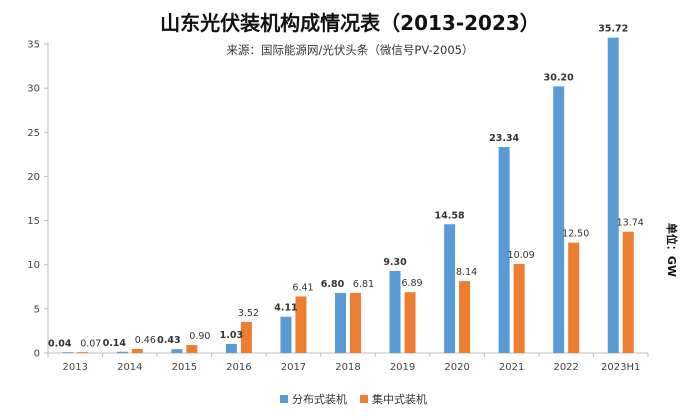 This screenshot has height=420, width=700. Describe the element at coordinates (411, 283) in the screenshot. I see `data-label-centralized: 6.89` at that location.